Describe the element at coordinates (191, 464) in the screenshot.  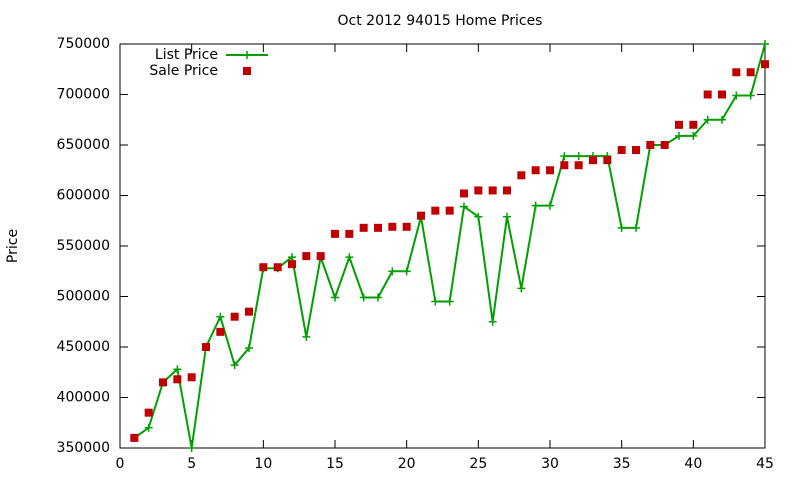
I see `x-tick-label: 5` at that location.